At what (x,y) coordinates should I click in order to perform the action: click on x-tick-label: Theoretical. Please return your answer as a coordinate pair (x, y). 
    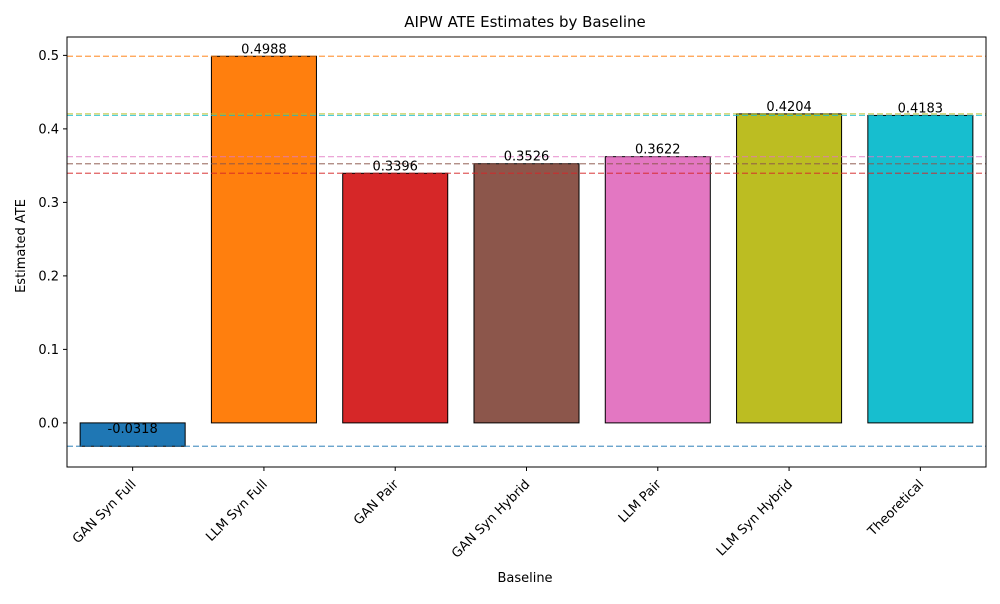
    Looking at the image, I should click on (896, 508).